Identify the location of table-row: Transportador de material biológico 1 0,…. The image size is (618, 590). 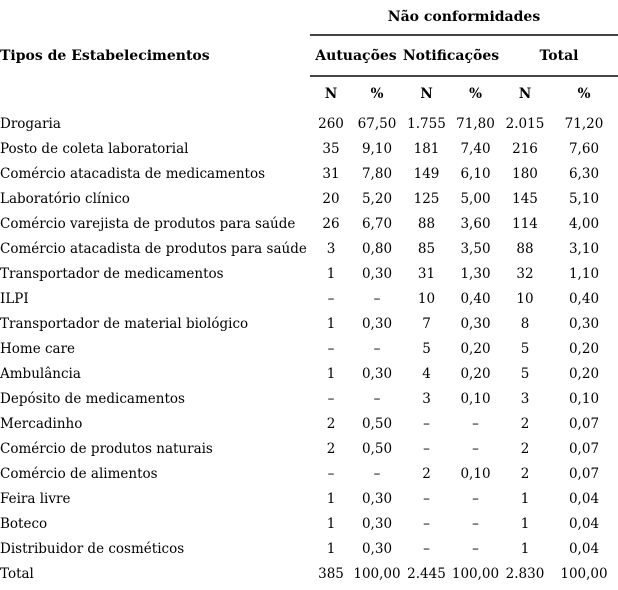
(309, 324).